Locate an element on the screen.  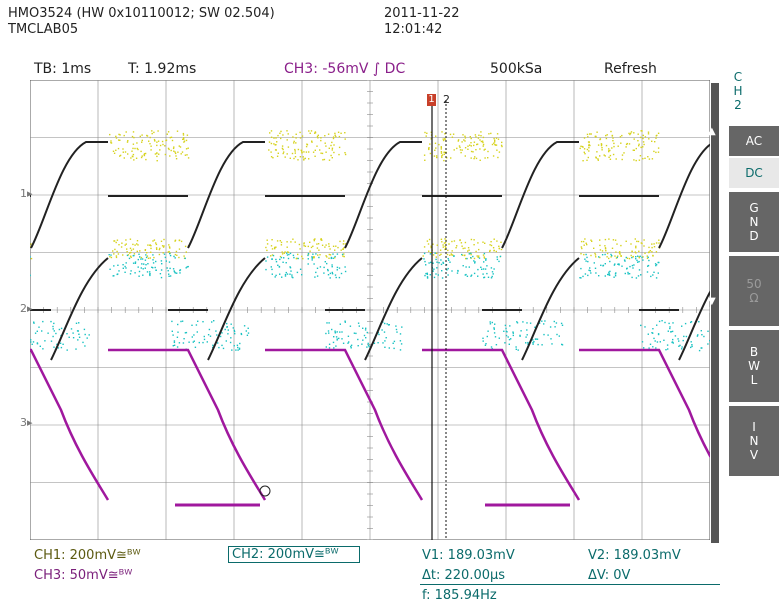
trigger-time-readout: T: 1.92ms is located at coordinates (162, 69).